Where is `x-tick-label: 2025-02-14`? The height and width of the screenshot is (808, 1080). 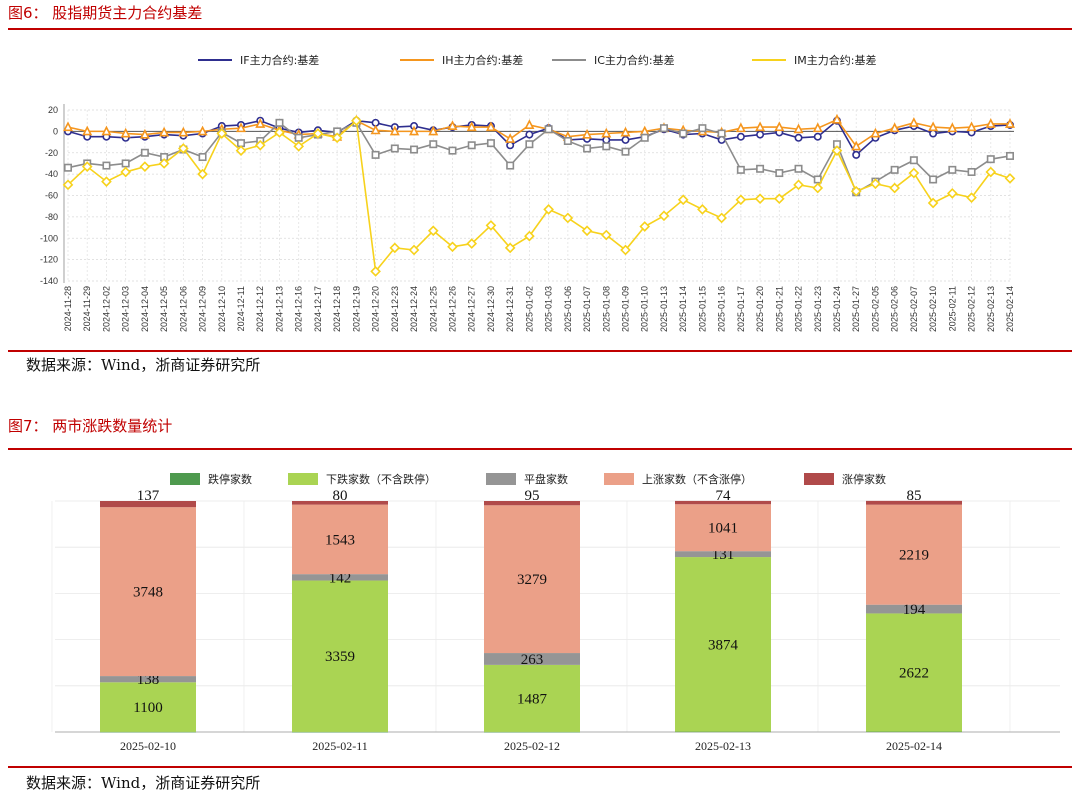 x-tick-label: 2025-02-14 is located at coordinates (1010, 309).